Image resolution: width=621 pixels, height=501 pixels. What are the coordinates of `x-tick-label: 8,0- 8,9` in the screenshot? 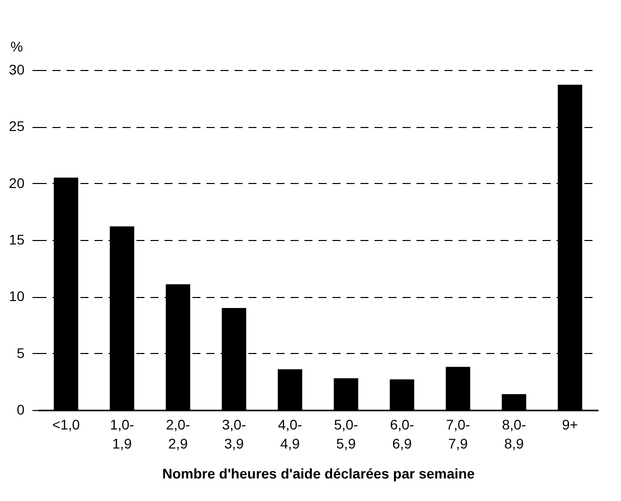 It's located at (514, 434).